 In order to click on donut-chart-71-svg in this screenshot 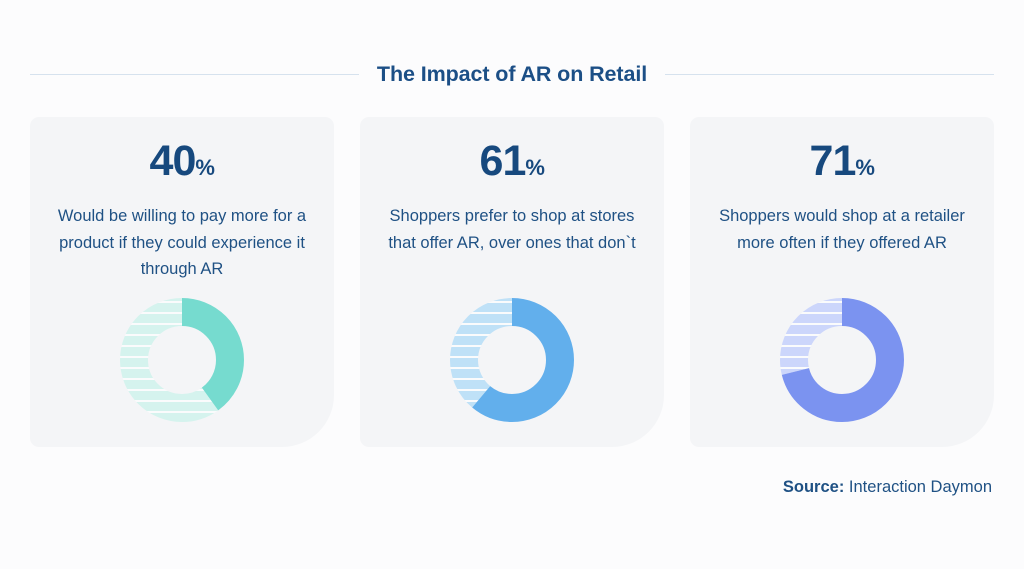, I will do `click(842, 360)`.